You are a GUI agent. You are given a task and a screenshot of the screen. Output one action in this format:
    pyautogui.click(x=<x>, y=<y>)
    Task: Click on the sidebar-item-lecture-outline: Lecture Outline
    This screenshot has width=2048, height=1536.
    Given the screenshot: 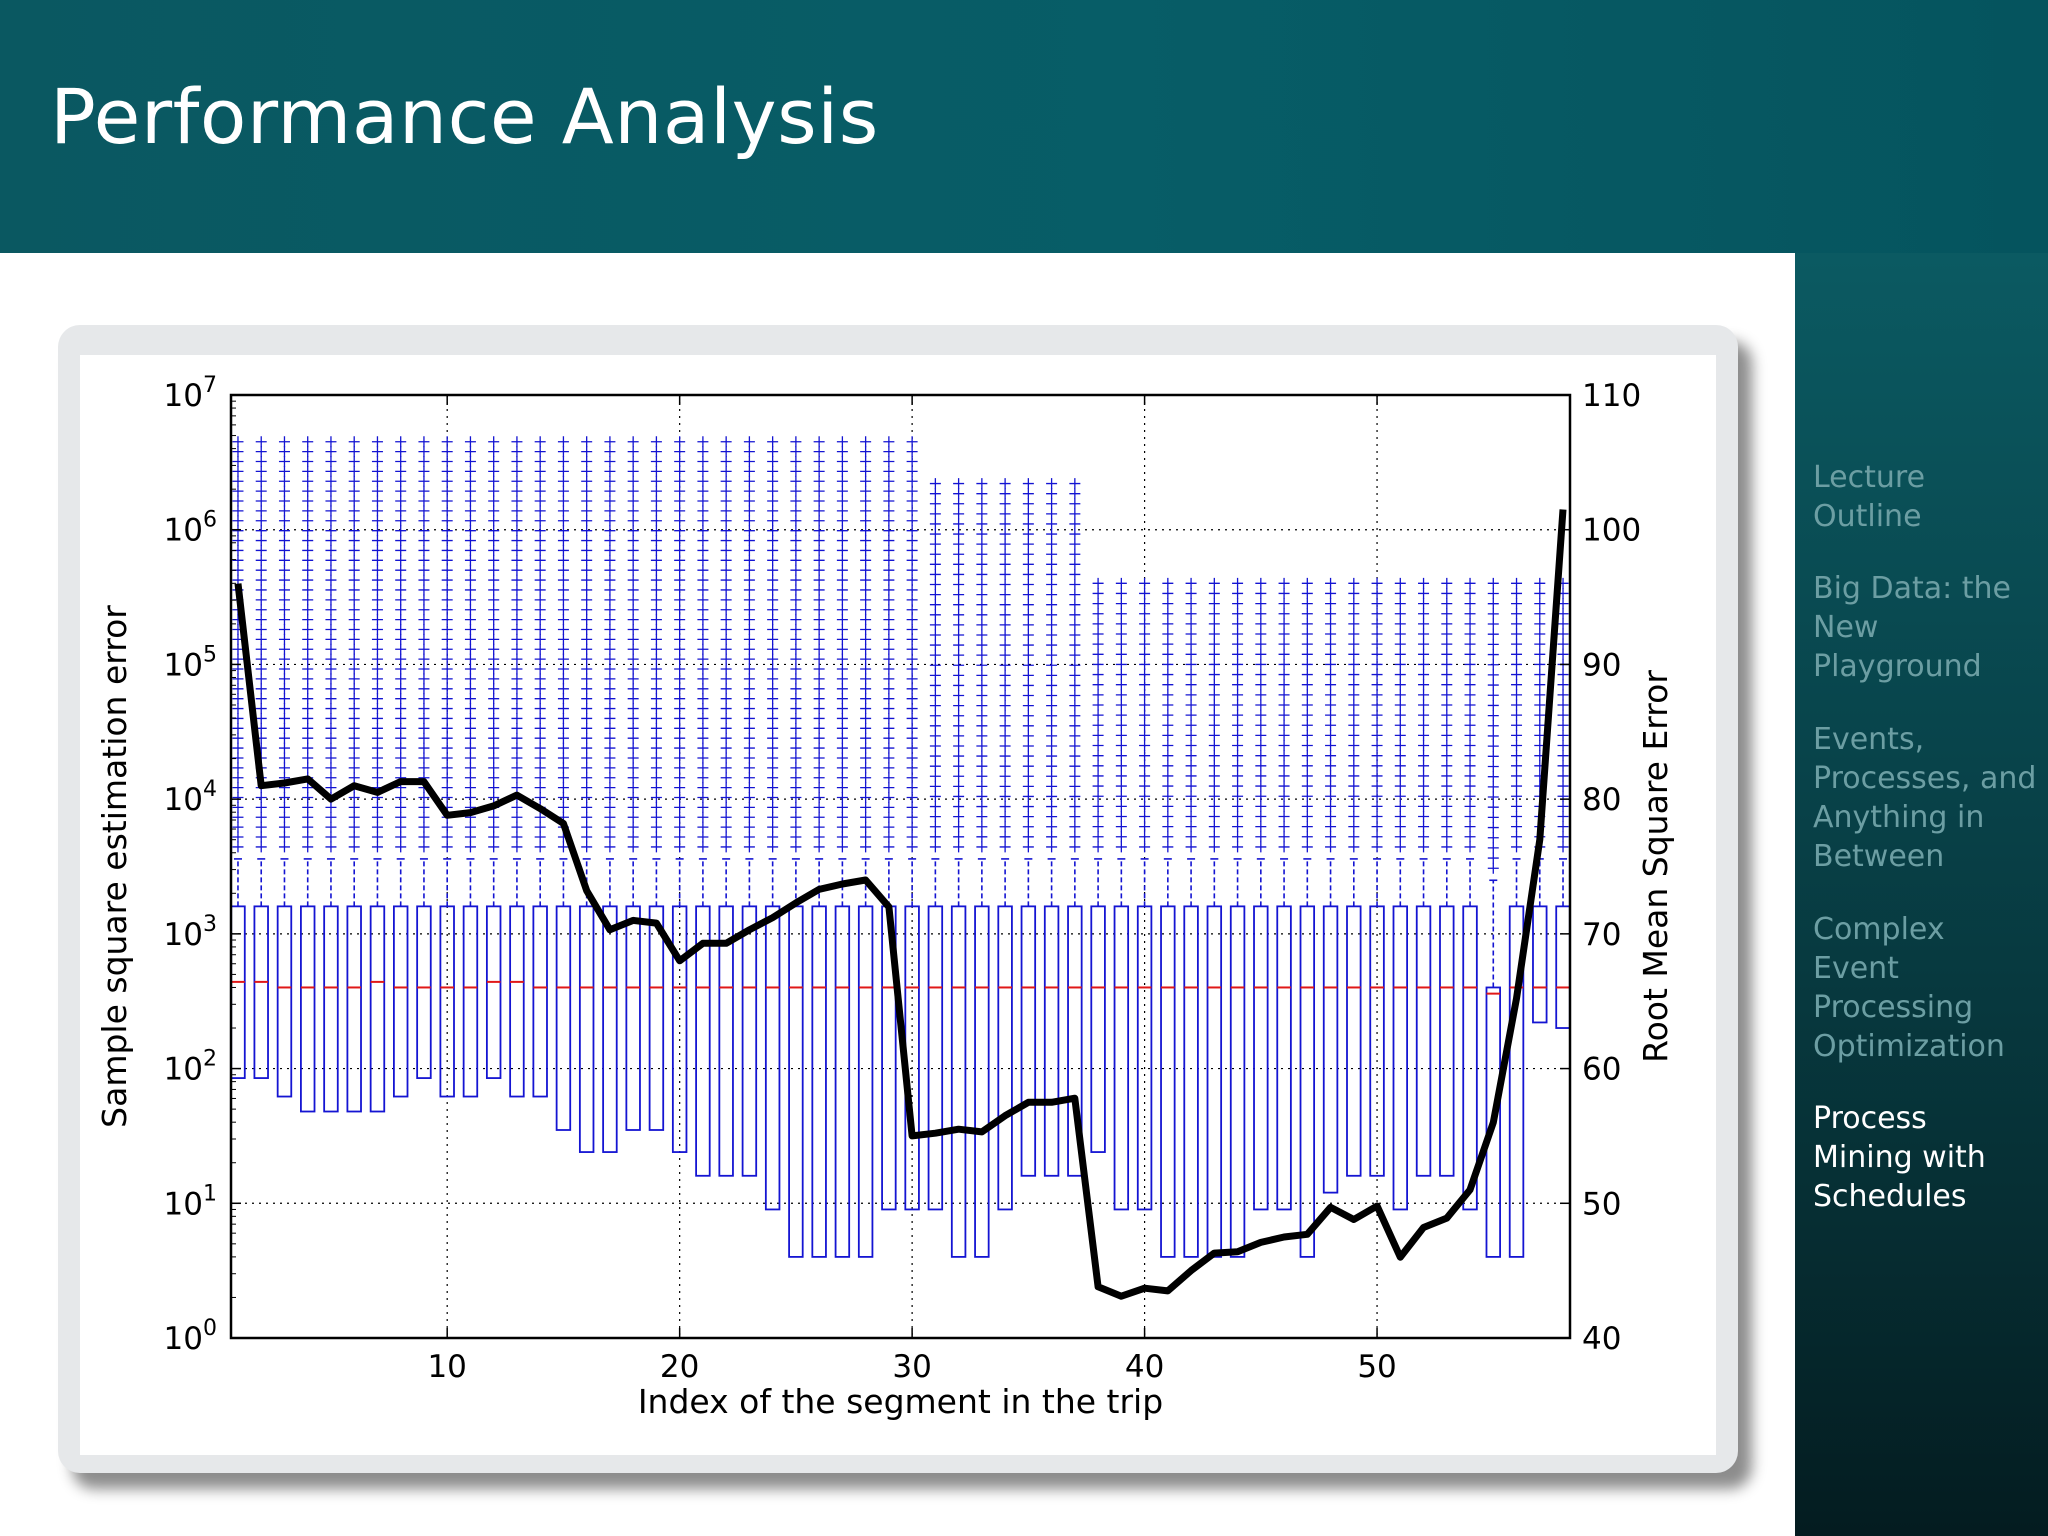 What is the action you would take?
    pyautogui.click(x=1869, y=497)
    